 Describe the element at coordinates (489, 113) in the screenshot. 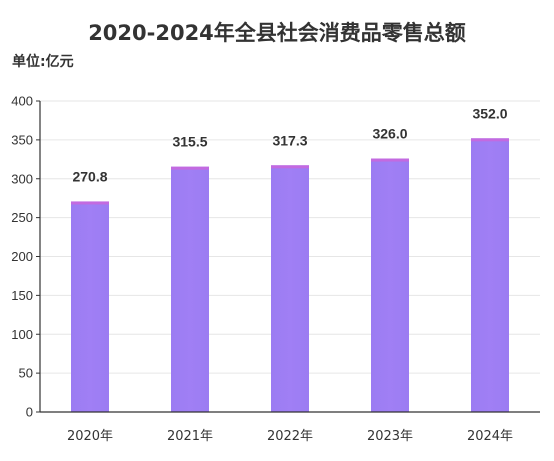

I see `data-label: 352.0` at that location.